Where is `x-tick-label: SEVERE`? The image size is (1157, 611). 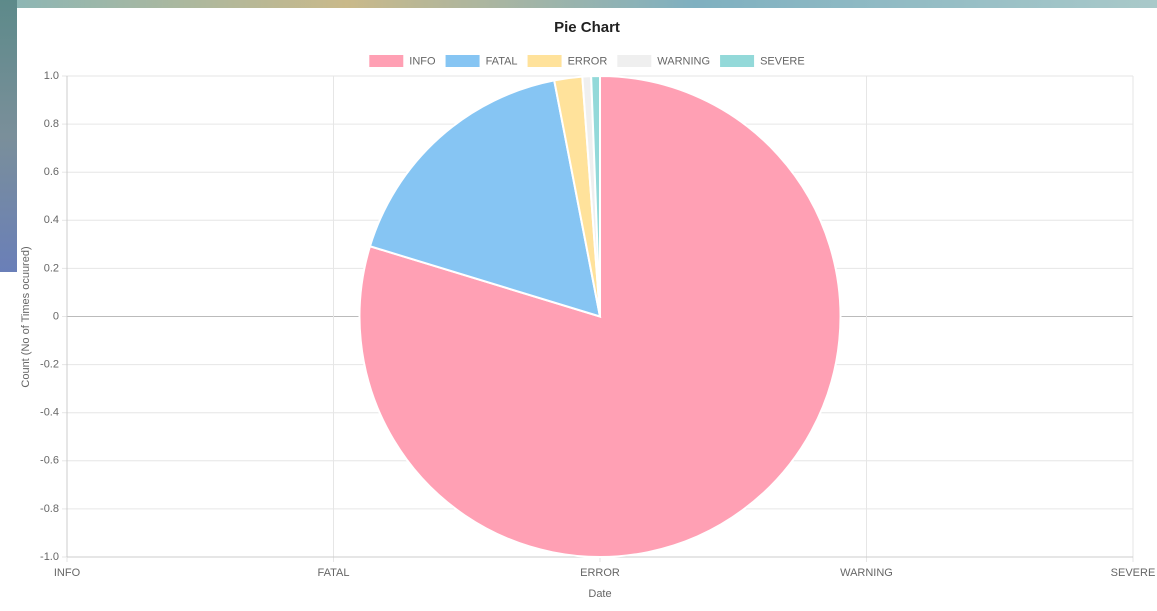
x-tick-label: SEVERE is located at coordinates (1133, 573).